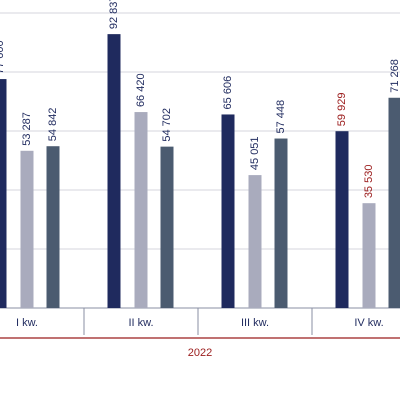 The height and width of the screenshot is (400, 400). Describe the element at coordinates (140, 323) in the screenshot. I see `x-tick-label: II kw.` at that location.